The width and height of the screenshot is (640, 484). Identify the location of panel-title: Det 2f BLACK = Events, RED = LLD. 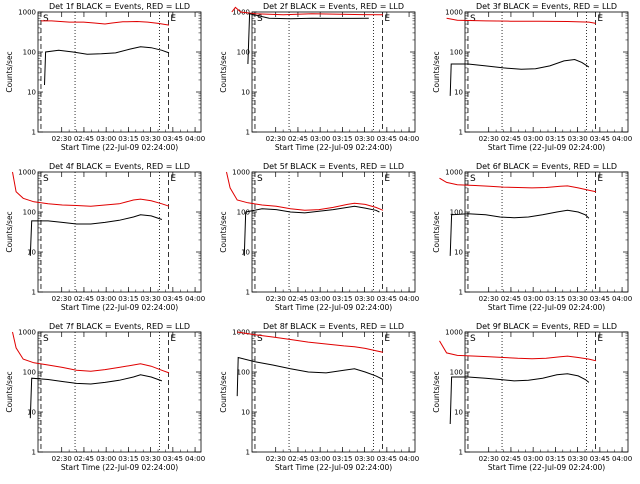
(333, 6).